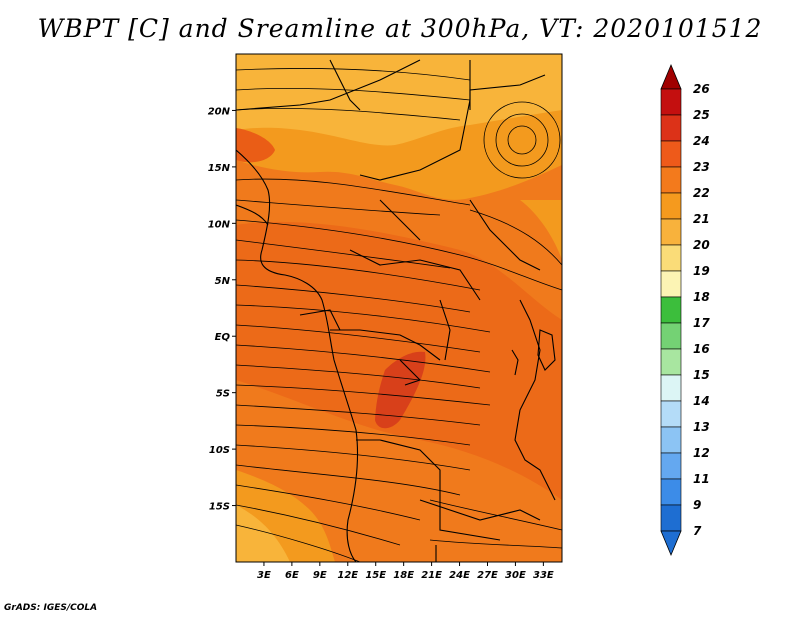  What do you see at coordinates (701, 310) in the screenshot?
I see `colorbar-labels: 26 25 24 23 22 21 20 19 18 17 16 15 14 13 12 11 9 7` at bounding box center [701, 310].